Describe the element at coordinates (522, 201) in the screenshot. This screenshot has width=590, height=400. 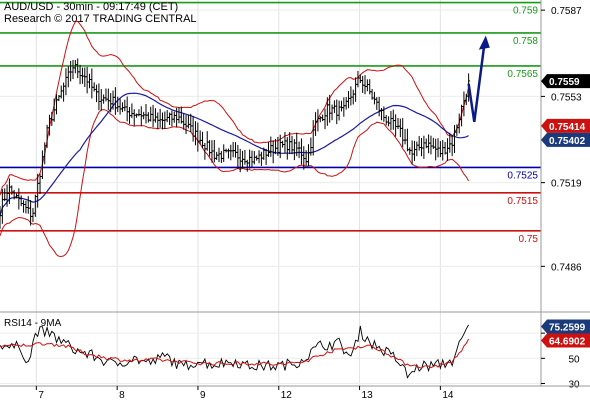
I see `level-label: 0.7515` at that location.